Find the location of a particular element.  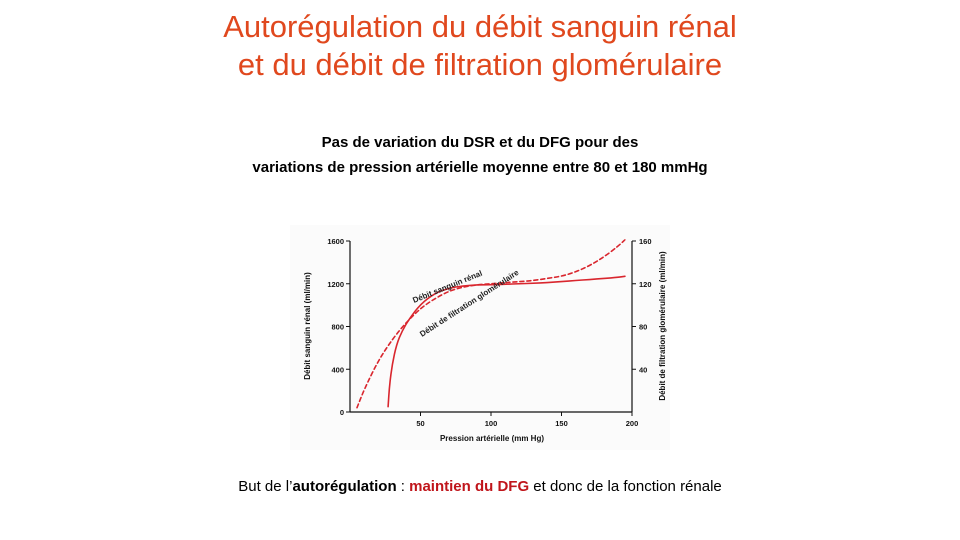

y-left-tick-label: 800 is located at coordinates (337, 327).